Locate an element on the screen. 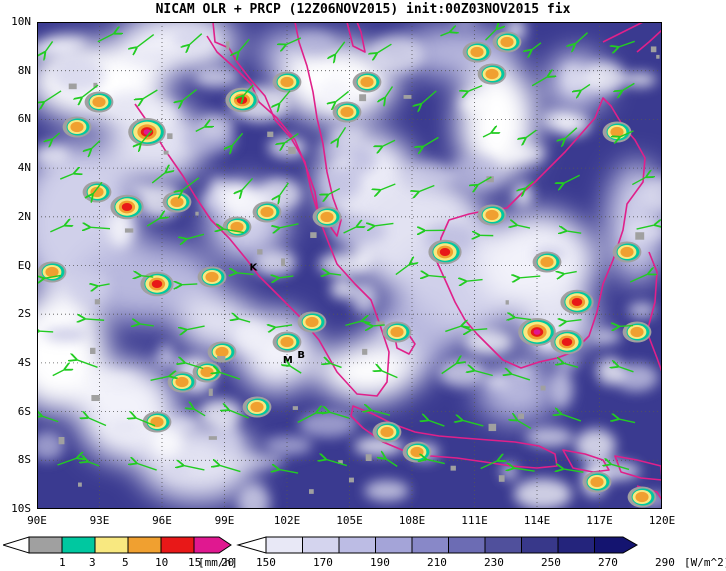 The image size is (726, 571). precip-legend-label: 20 is located at coordinates (228, 562).